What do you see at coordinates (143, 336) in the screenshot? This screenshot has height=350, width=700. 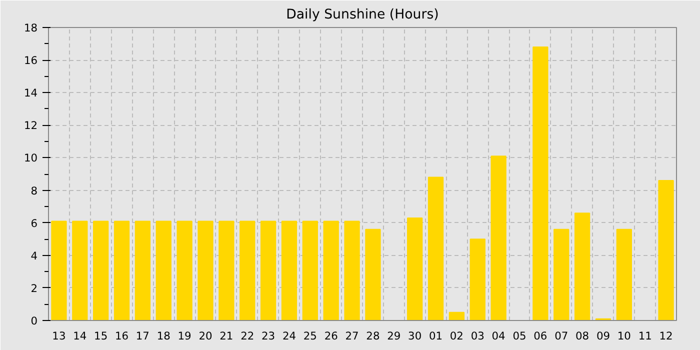 I see `x-tick-label: 17` at bounding box center [143, 336].